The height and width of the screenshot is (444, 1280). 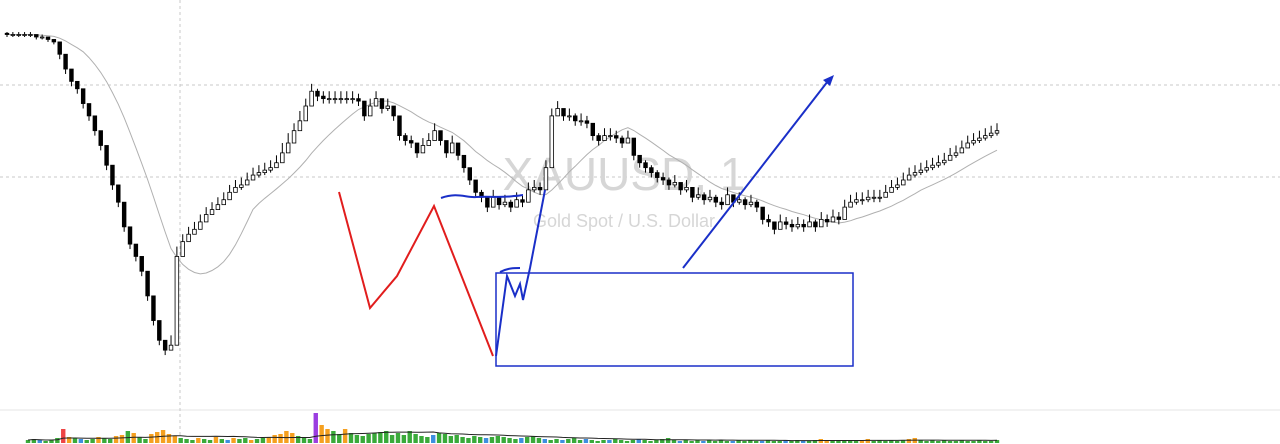 What do you see at coordinates (482, 196) in the screenshot?
I see `blue-level-scribble` at bounding box center [482, 196].